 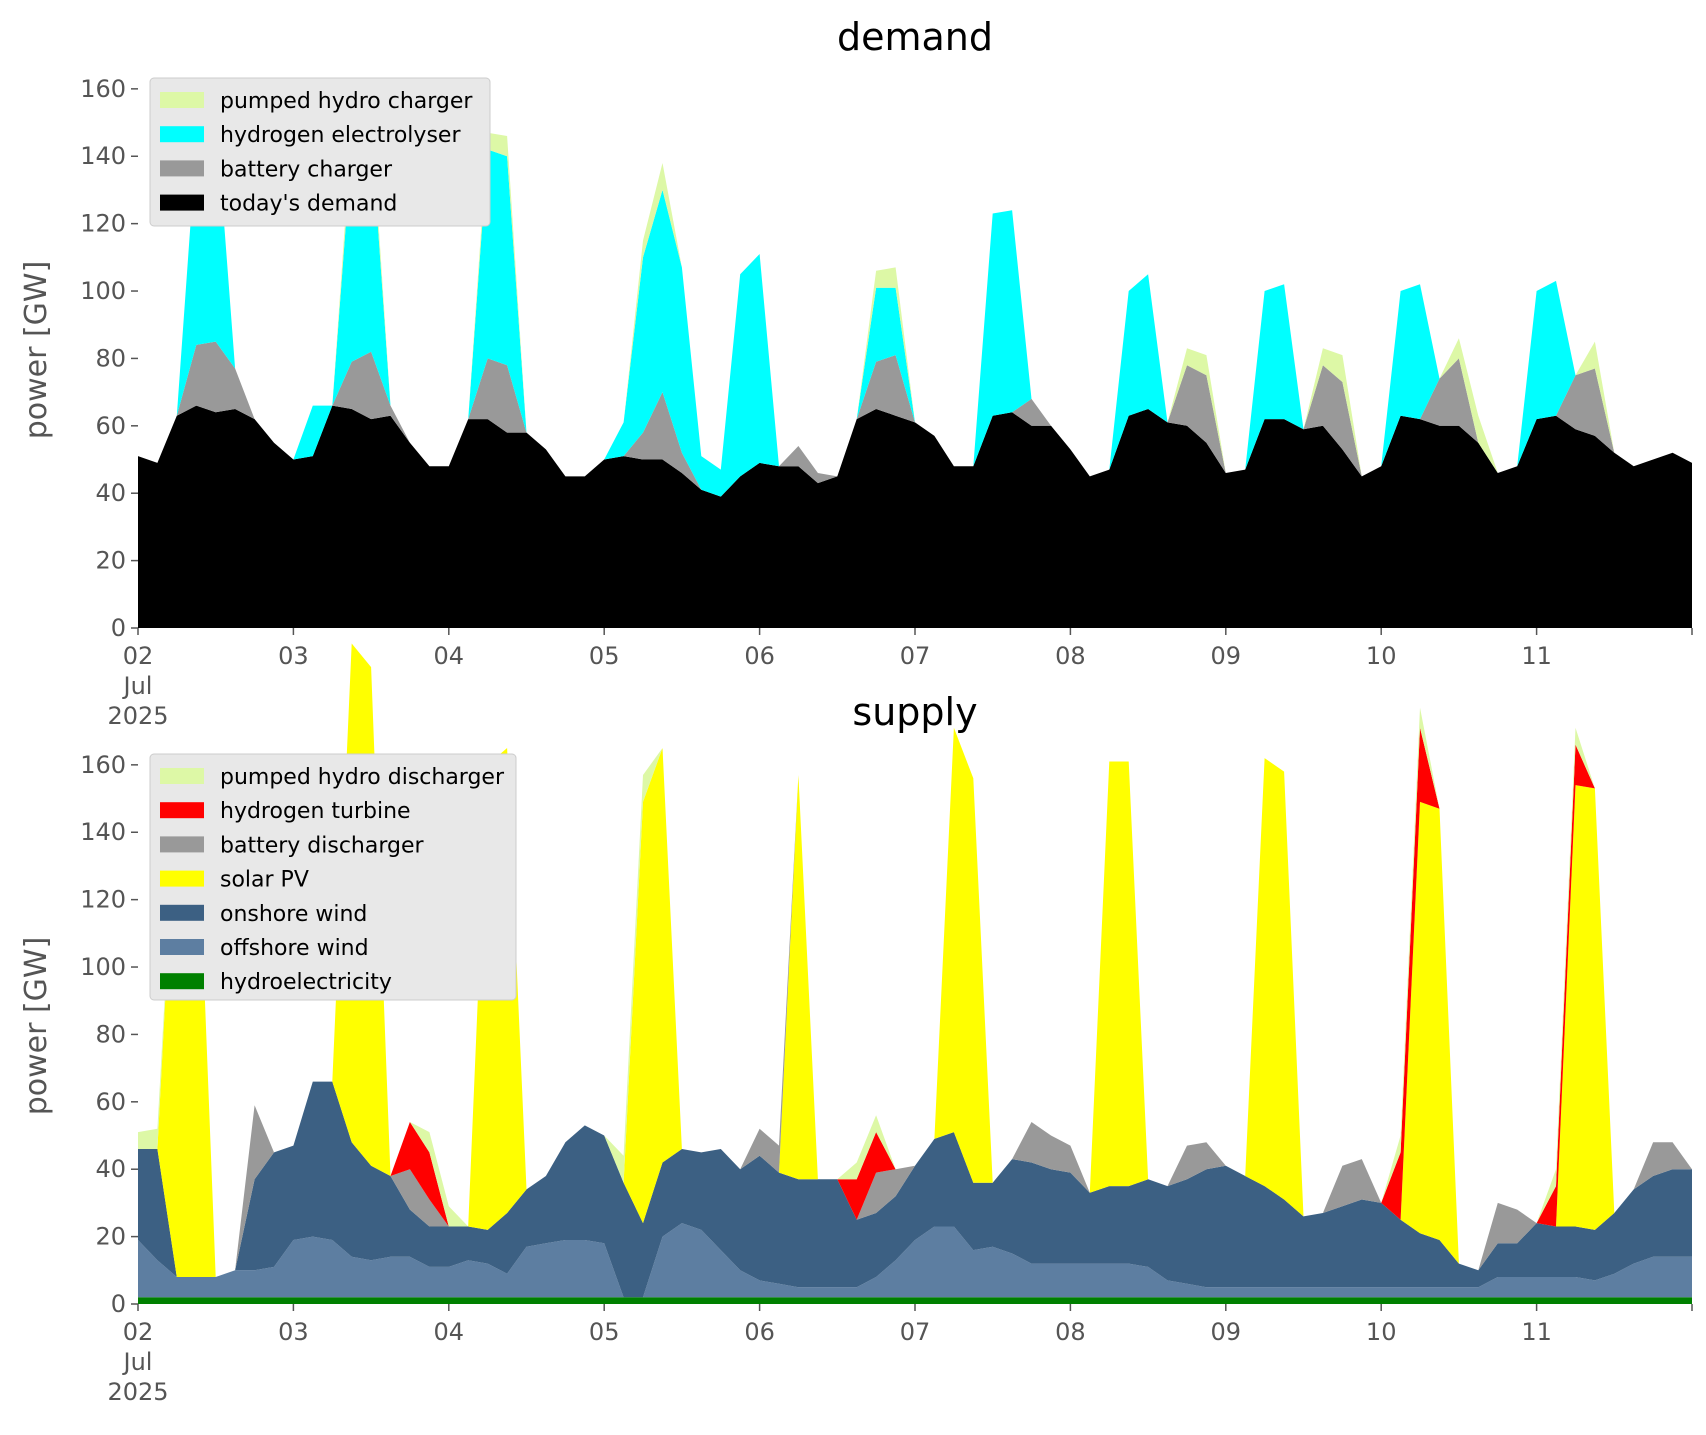 I want to click on legend-label: battery charger, so click(x=306, y=169).